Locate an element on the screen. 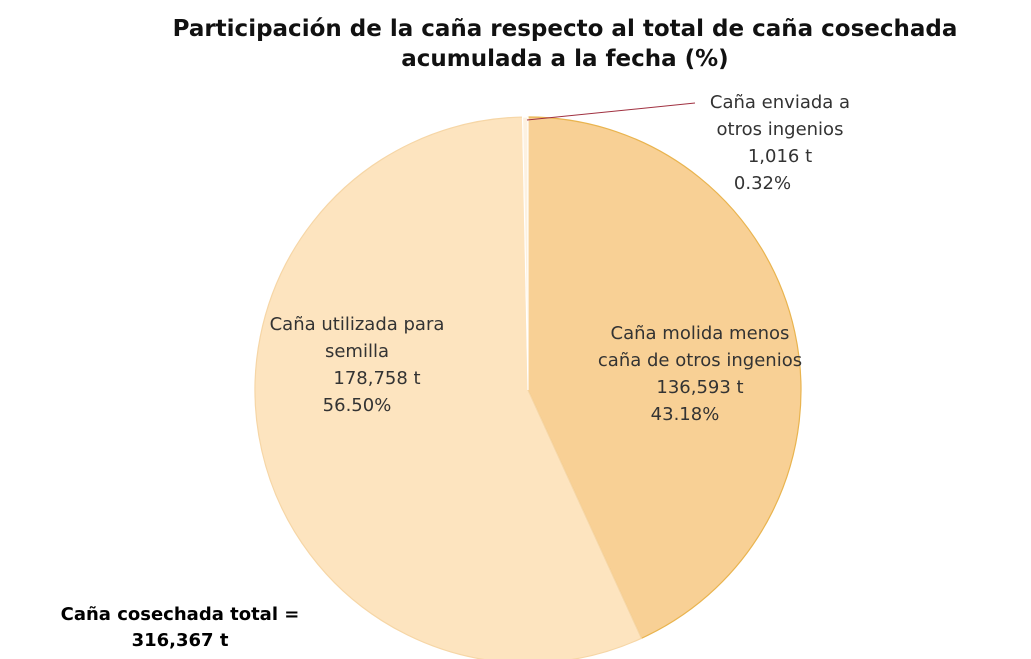  category-label: Caña utilizada para semilla is located at coordinates (357, 338).